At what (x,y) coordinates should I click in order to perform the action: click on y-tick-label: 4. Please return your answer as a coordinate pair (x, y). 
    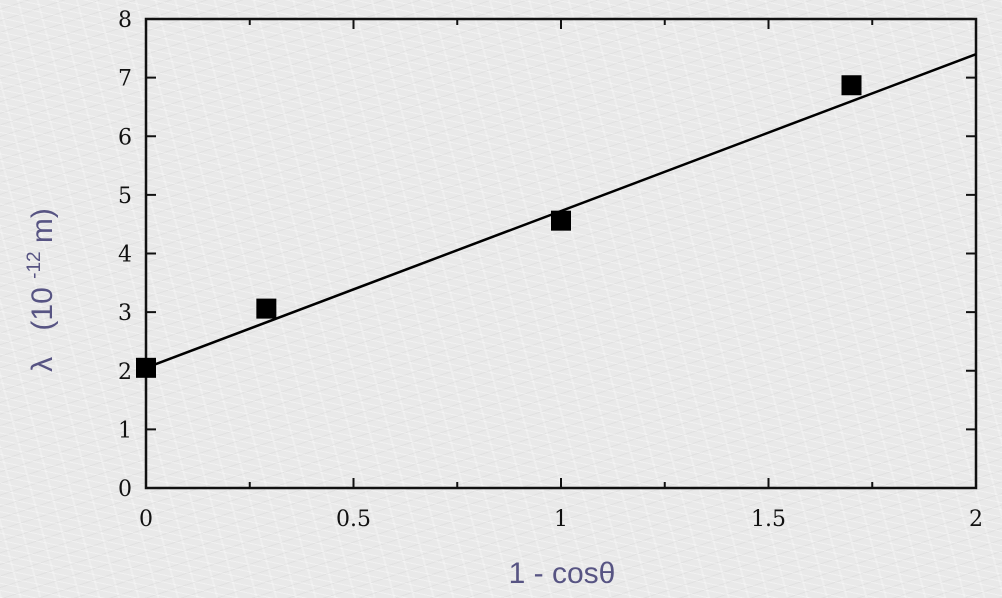
    Looking at the image, I should click on (125, 255).